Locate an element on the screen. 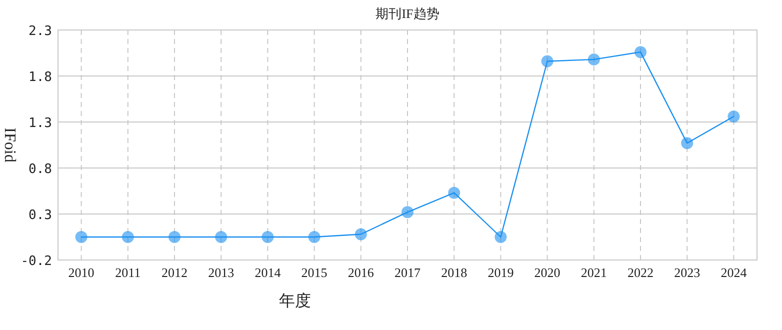 Image resolution: width=782 pixels, height=330 pixels. x-tick-label: 2016 is located at coordinates (361, 272).